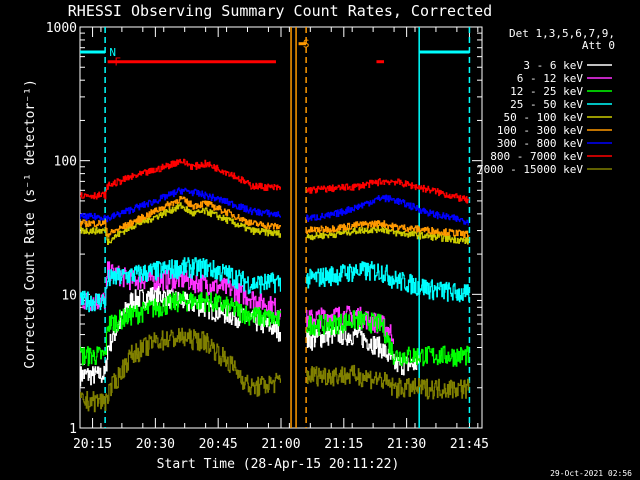 The image size is (640, 480). What do you see at coordinates (73, 429) in the screenshot?
I see `y-tick-label: 1` at bounding box center [73, 429].